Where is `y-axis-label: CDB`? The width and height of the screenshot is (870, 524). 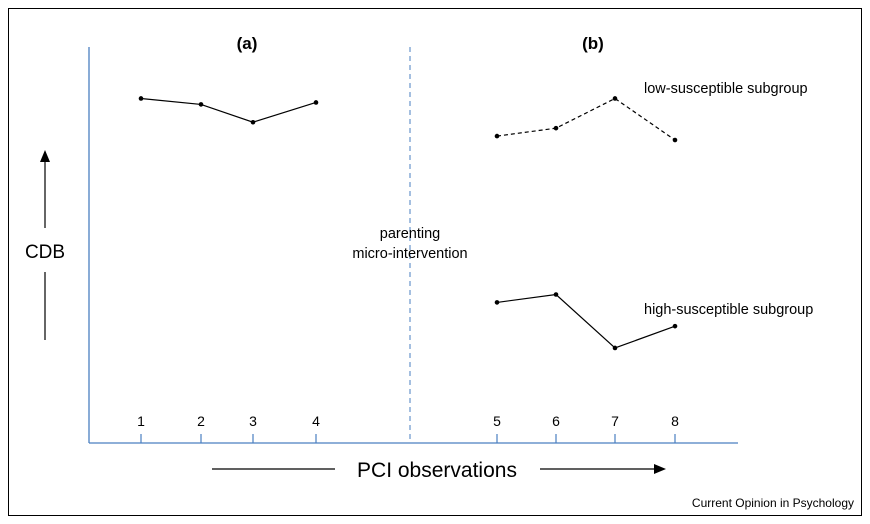
y-axis-label: CDB is located at coordinates (45, 252).